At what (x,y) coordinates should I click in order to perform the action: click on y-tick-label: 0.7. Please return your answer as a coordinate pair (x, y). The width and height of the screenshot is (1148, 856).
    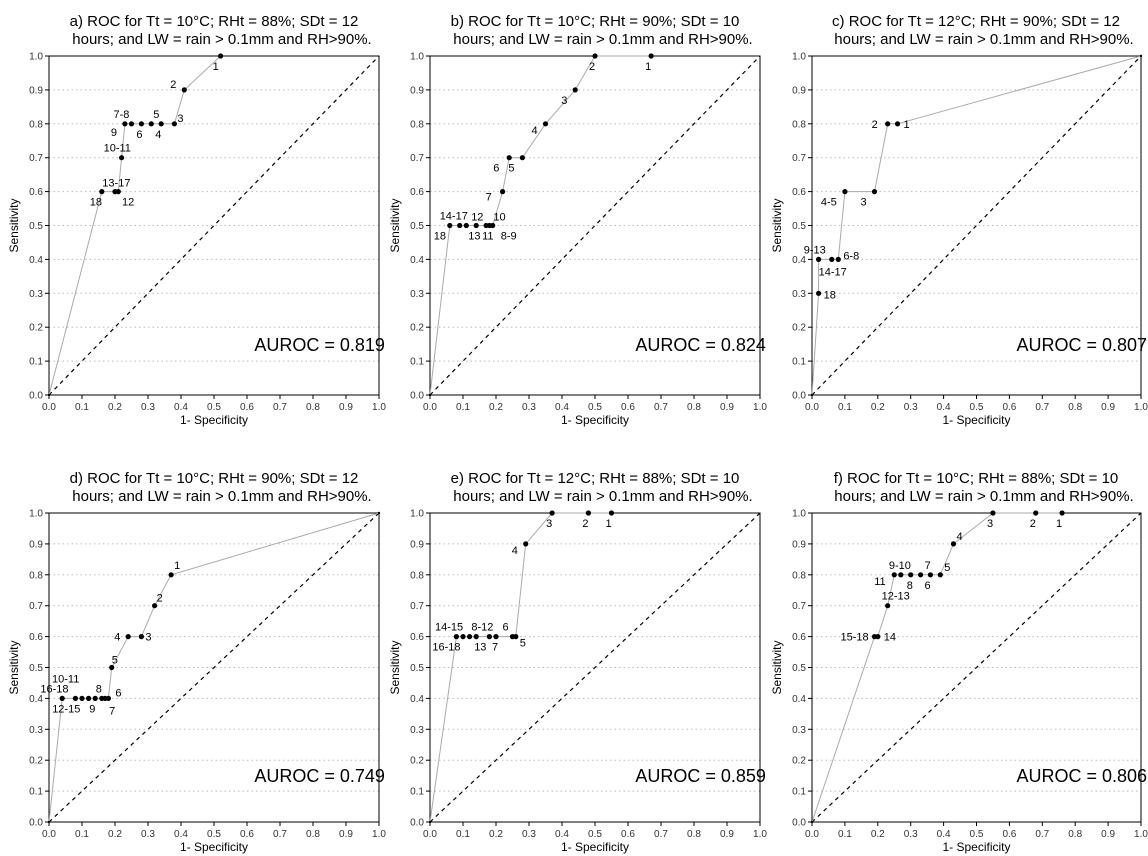
    Looking at the image, I should click on (417, 606).